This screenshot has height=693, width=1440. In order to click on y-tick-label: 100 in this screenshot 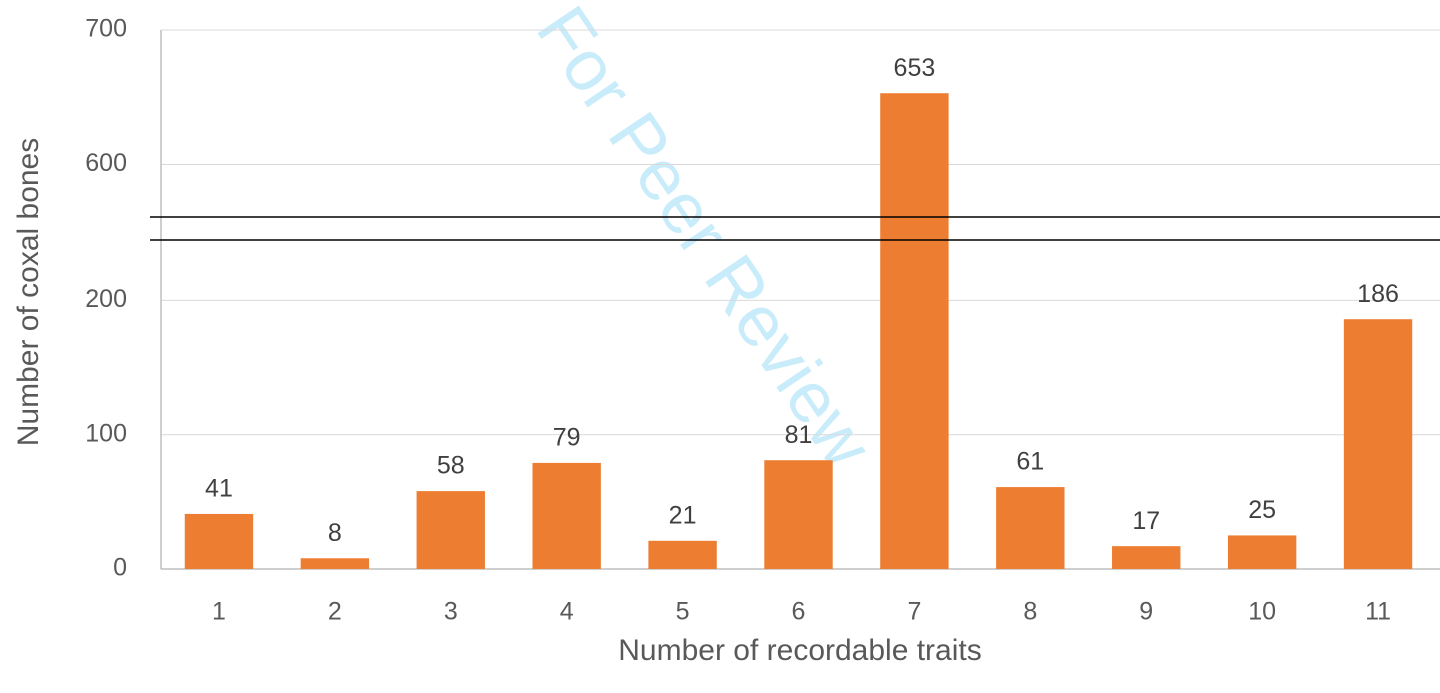, I will do `click(106, 433)`.